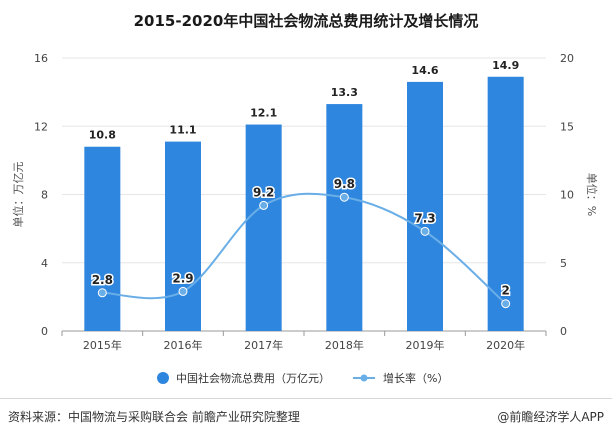 The height and width of the screenshot is (434, 612). I want to click on legend-line-dot, so click(364, 378).